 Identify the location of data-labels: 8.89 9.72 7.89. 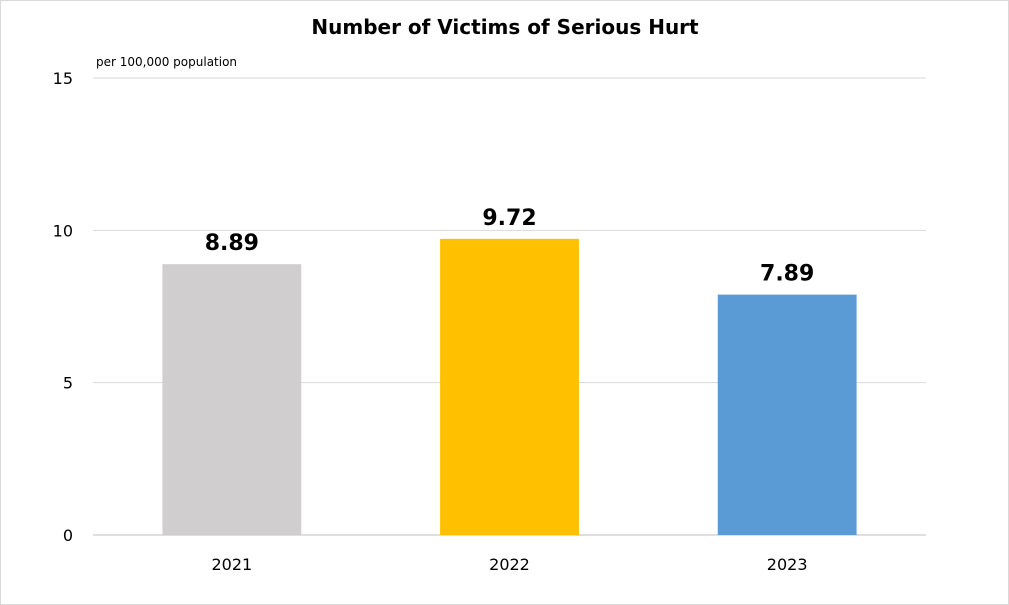
(510, 246).